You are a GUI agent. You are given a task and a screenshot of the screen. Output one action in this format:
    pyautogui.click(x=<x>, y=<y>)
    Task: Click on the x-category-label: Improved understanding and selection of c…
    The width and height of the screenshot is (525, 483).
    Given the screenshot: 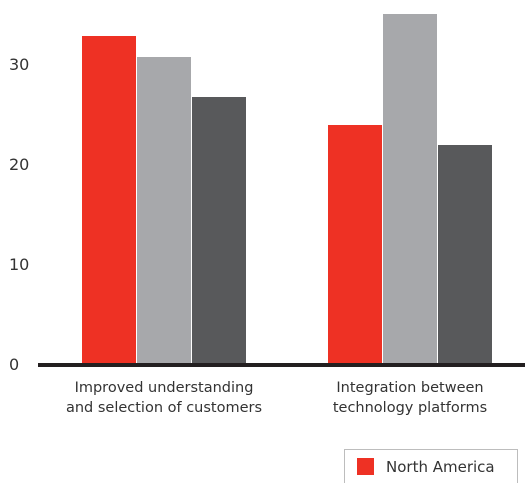 What is the action you would take?
    pyautogui.click(x=164, y=398)
    